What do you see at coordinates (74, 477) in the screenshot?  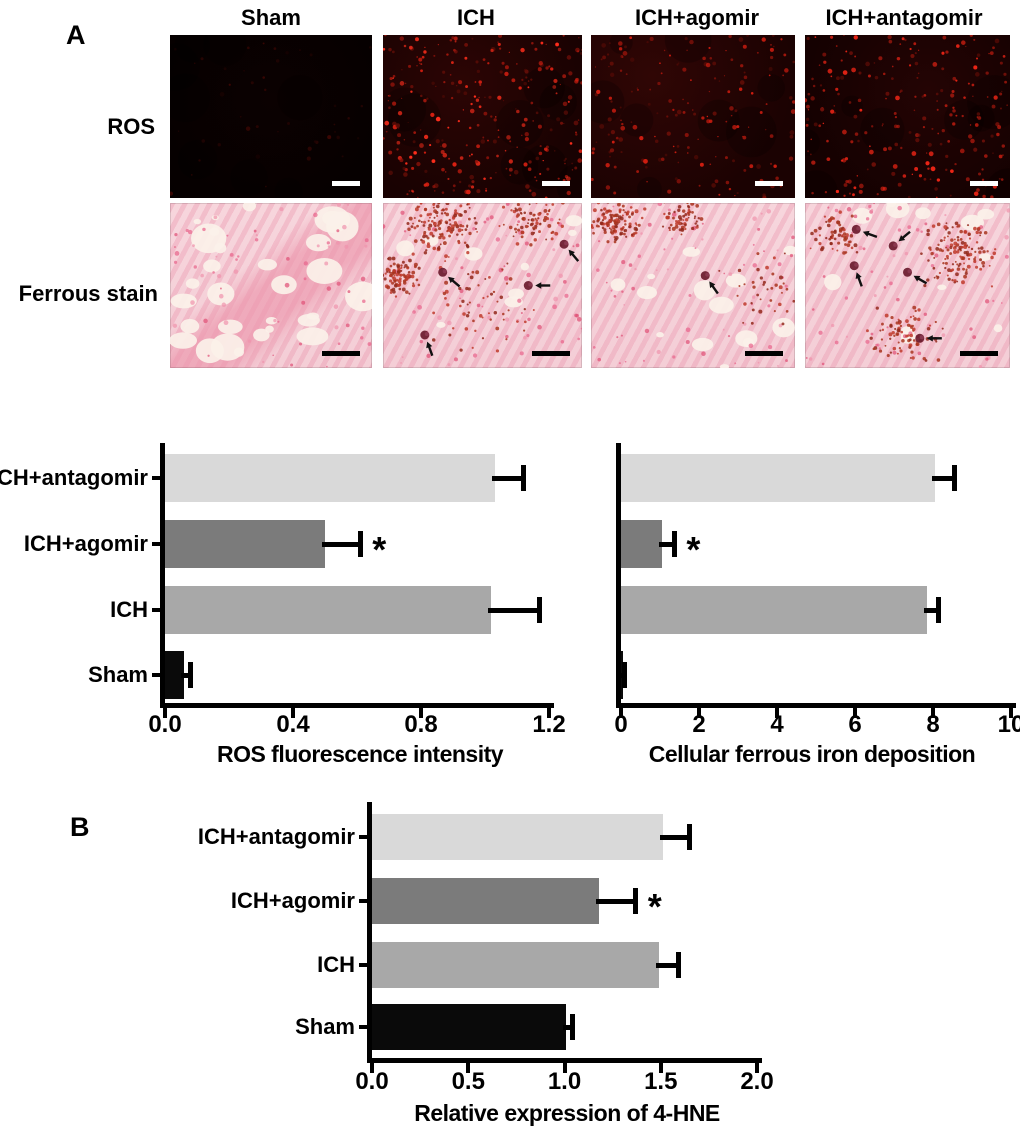 I see `category-label-ros-ich-antagomir: ICH+antagomir` at bounding box center [74, 477].